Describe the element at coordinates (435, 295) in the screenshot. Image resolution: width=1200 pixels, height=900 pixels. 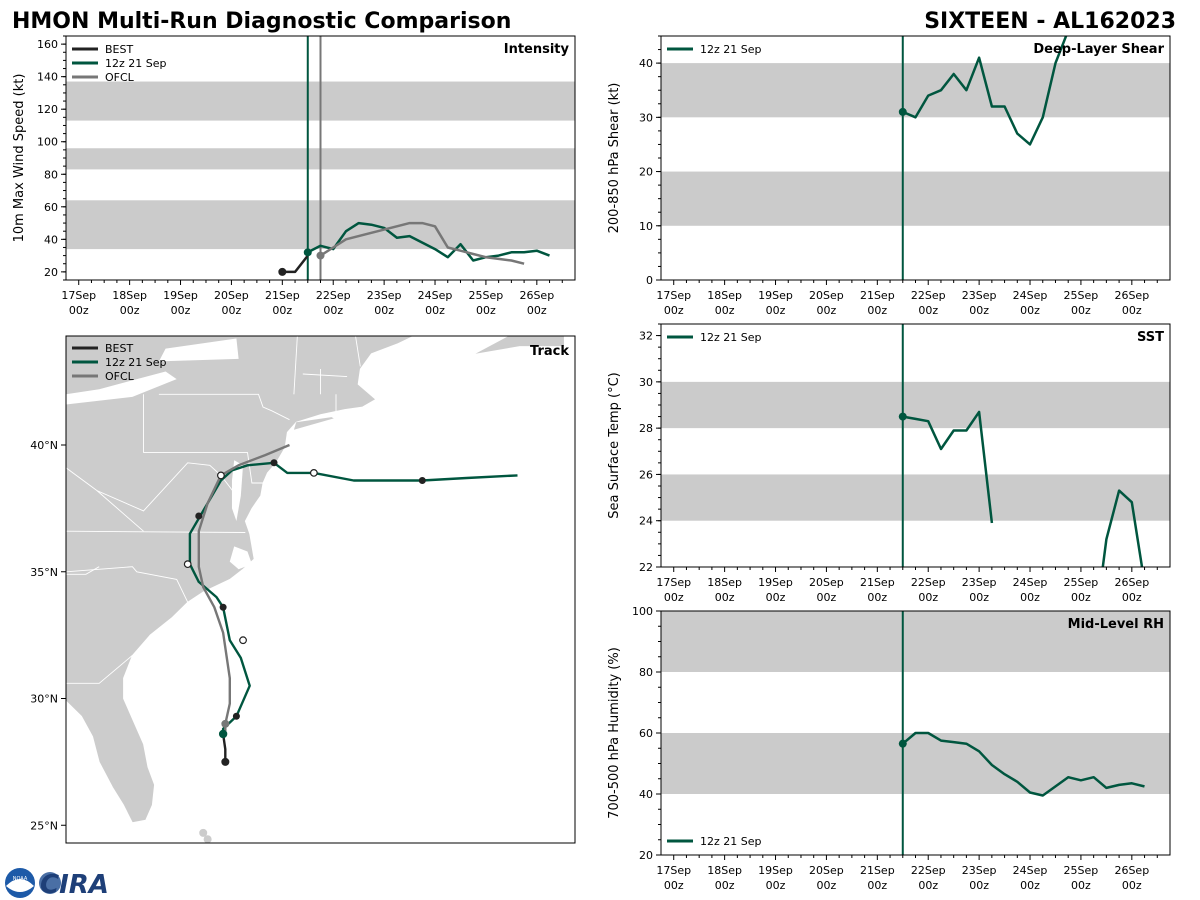
I see `intensity-xtick-label-date: 24Sep` at that location.